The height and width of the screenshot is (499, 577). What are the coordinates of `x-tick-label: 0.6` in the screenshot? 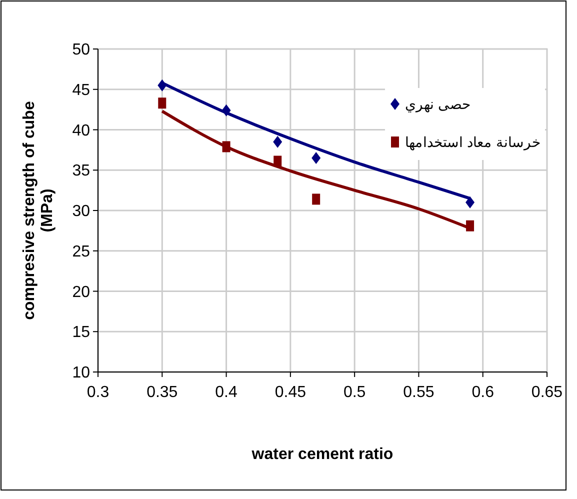 It's located at (483, 392).